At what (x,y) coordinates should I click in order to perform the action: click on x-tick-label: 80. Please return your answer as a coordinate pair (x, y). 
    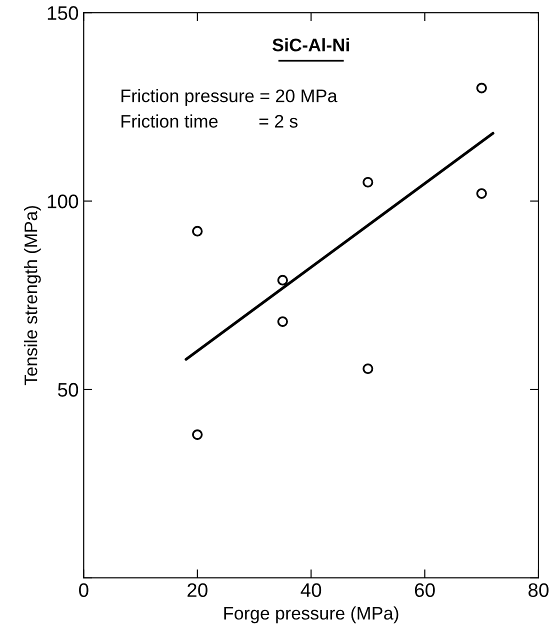
    Looking at the image, I should click on (538, 590).